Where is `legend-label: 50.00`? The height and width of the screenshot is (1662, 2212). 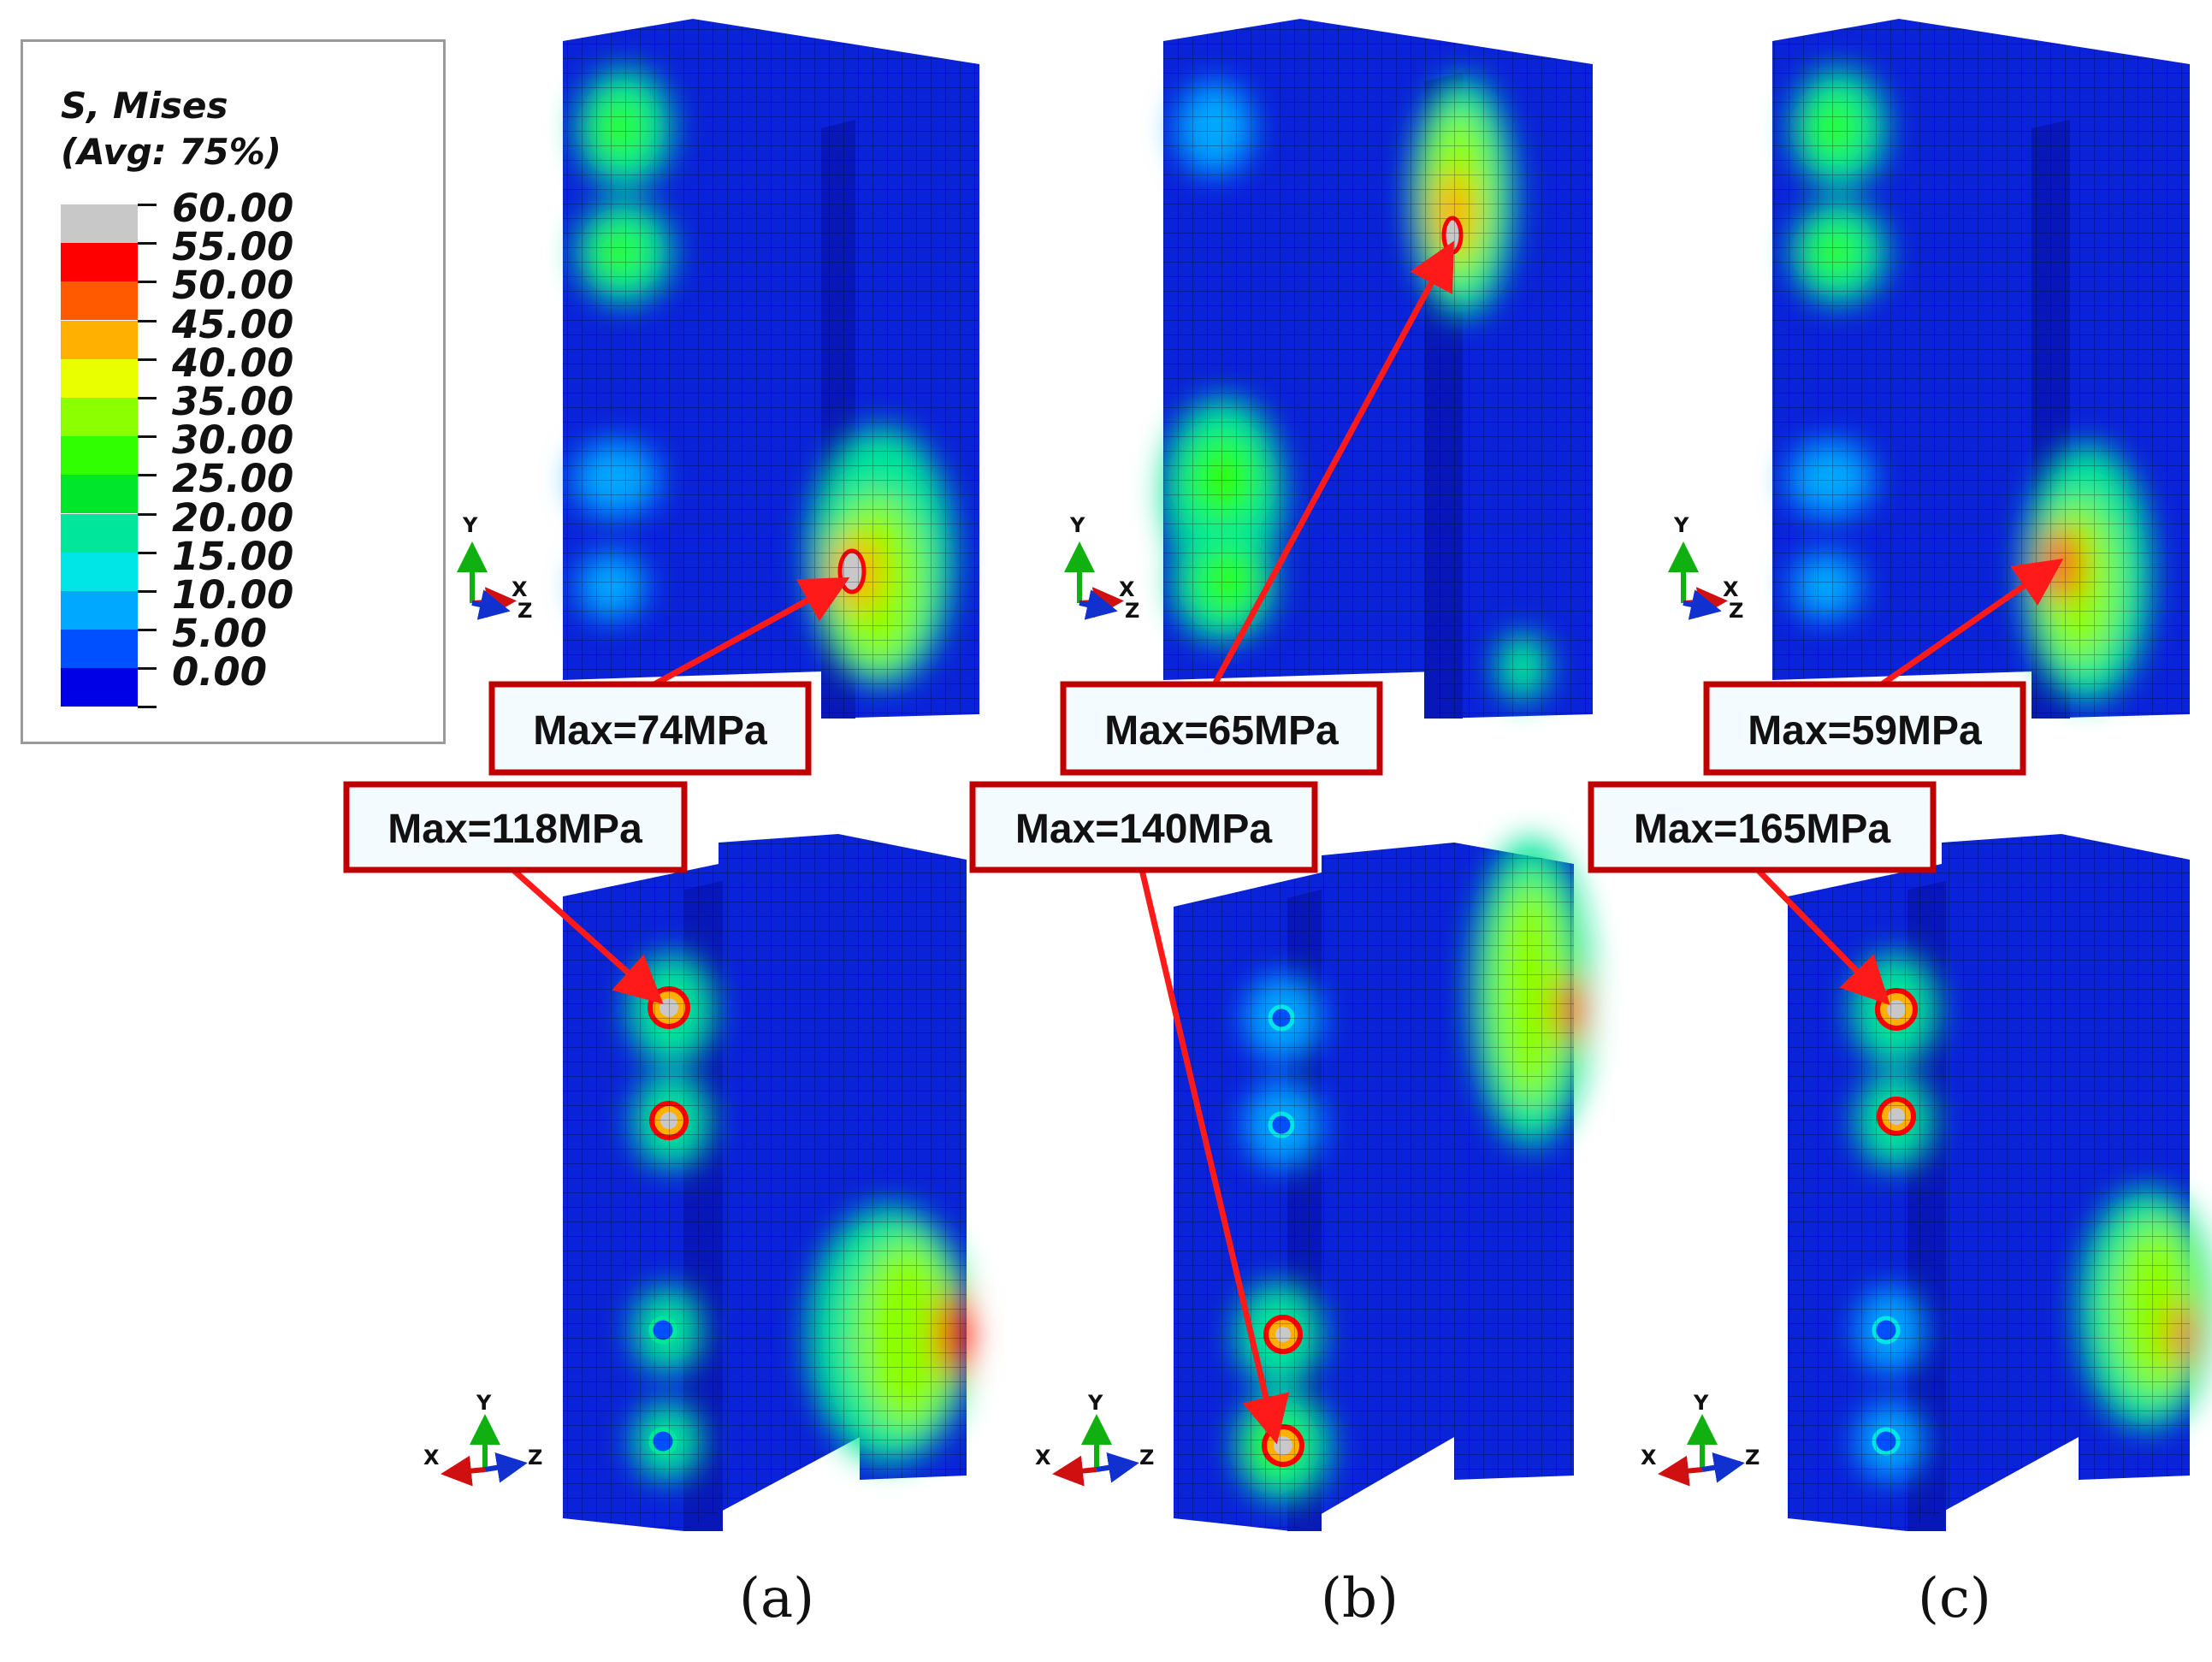 legend-label: 50.00 is located at coordinates (233, 286).